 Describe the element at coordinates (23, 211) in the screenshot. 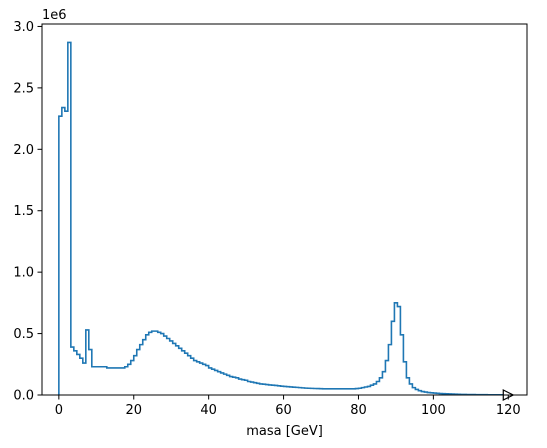

I see `y-tick-label: 1.5` at that location.